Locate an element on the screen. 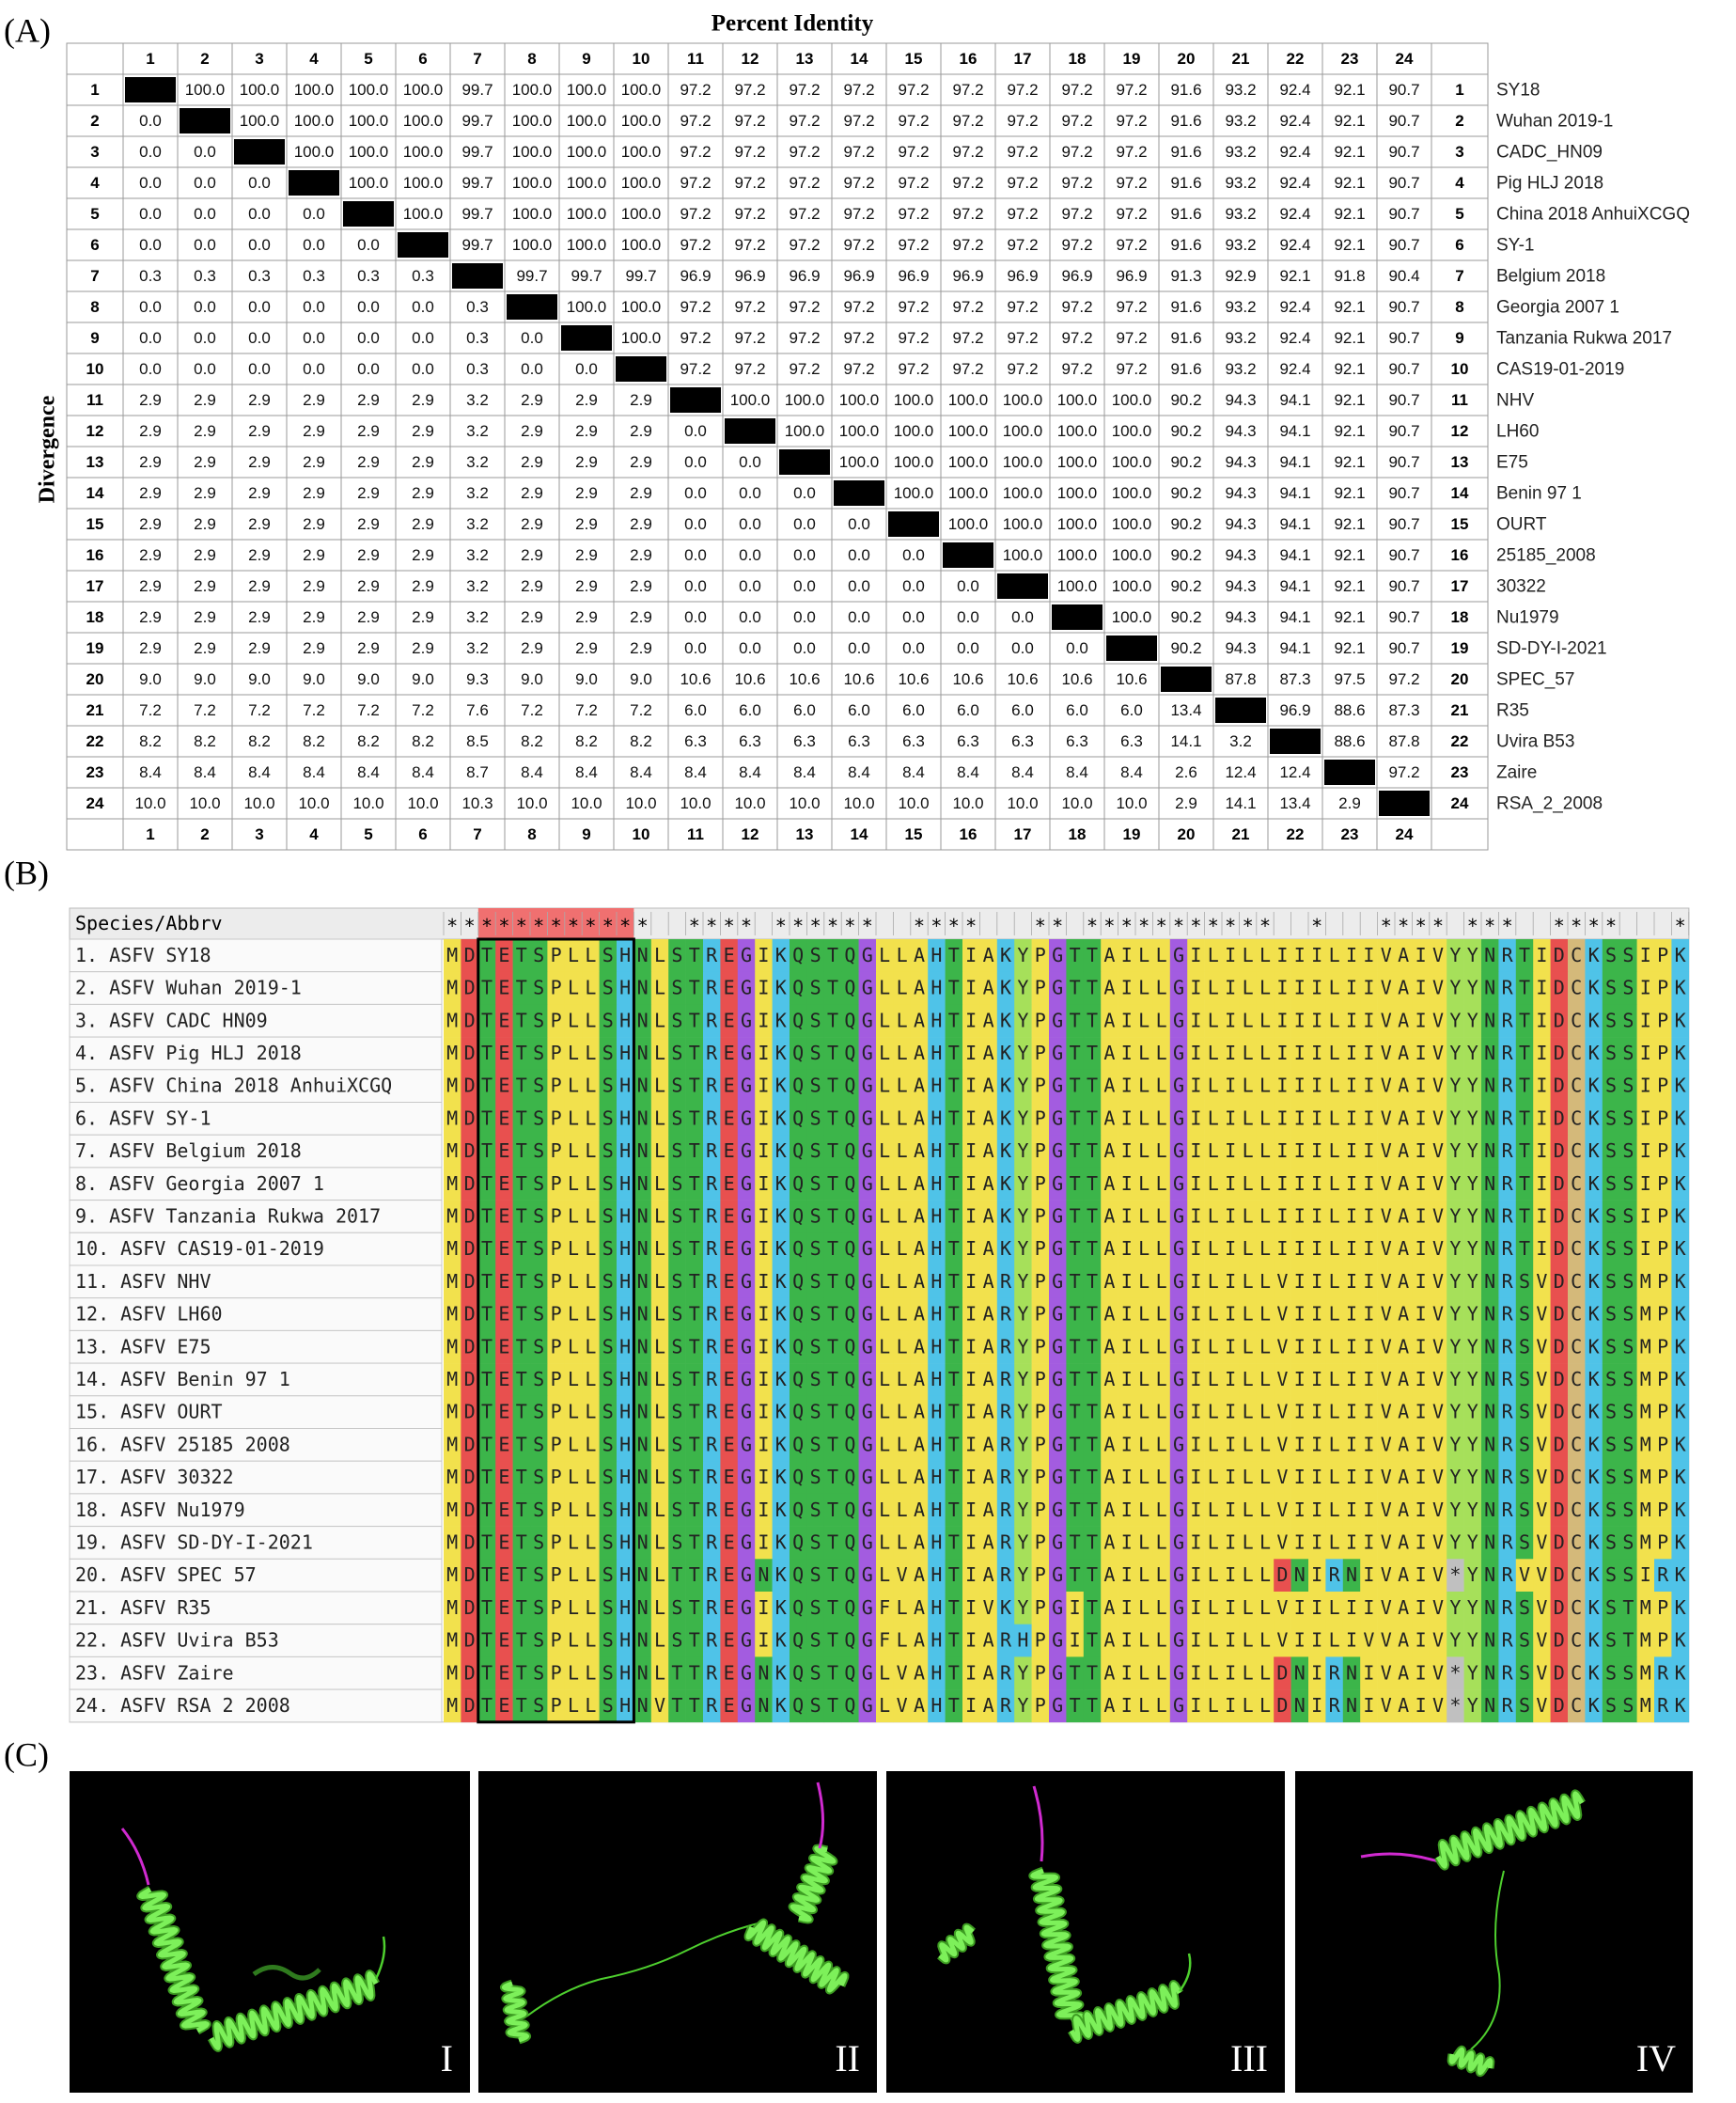 This screenshot has width=1736, height=2103. index-label: 16 is located at coordinates (968, 834).